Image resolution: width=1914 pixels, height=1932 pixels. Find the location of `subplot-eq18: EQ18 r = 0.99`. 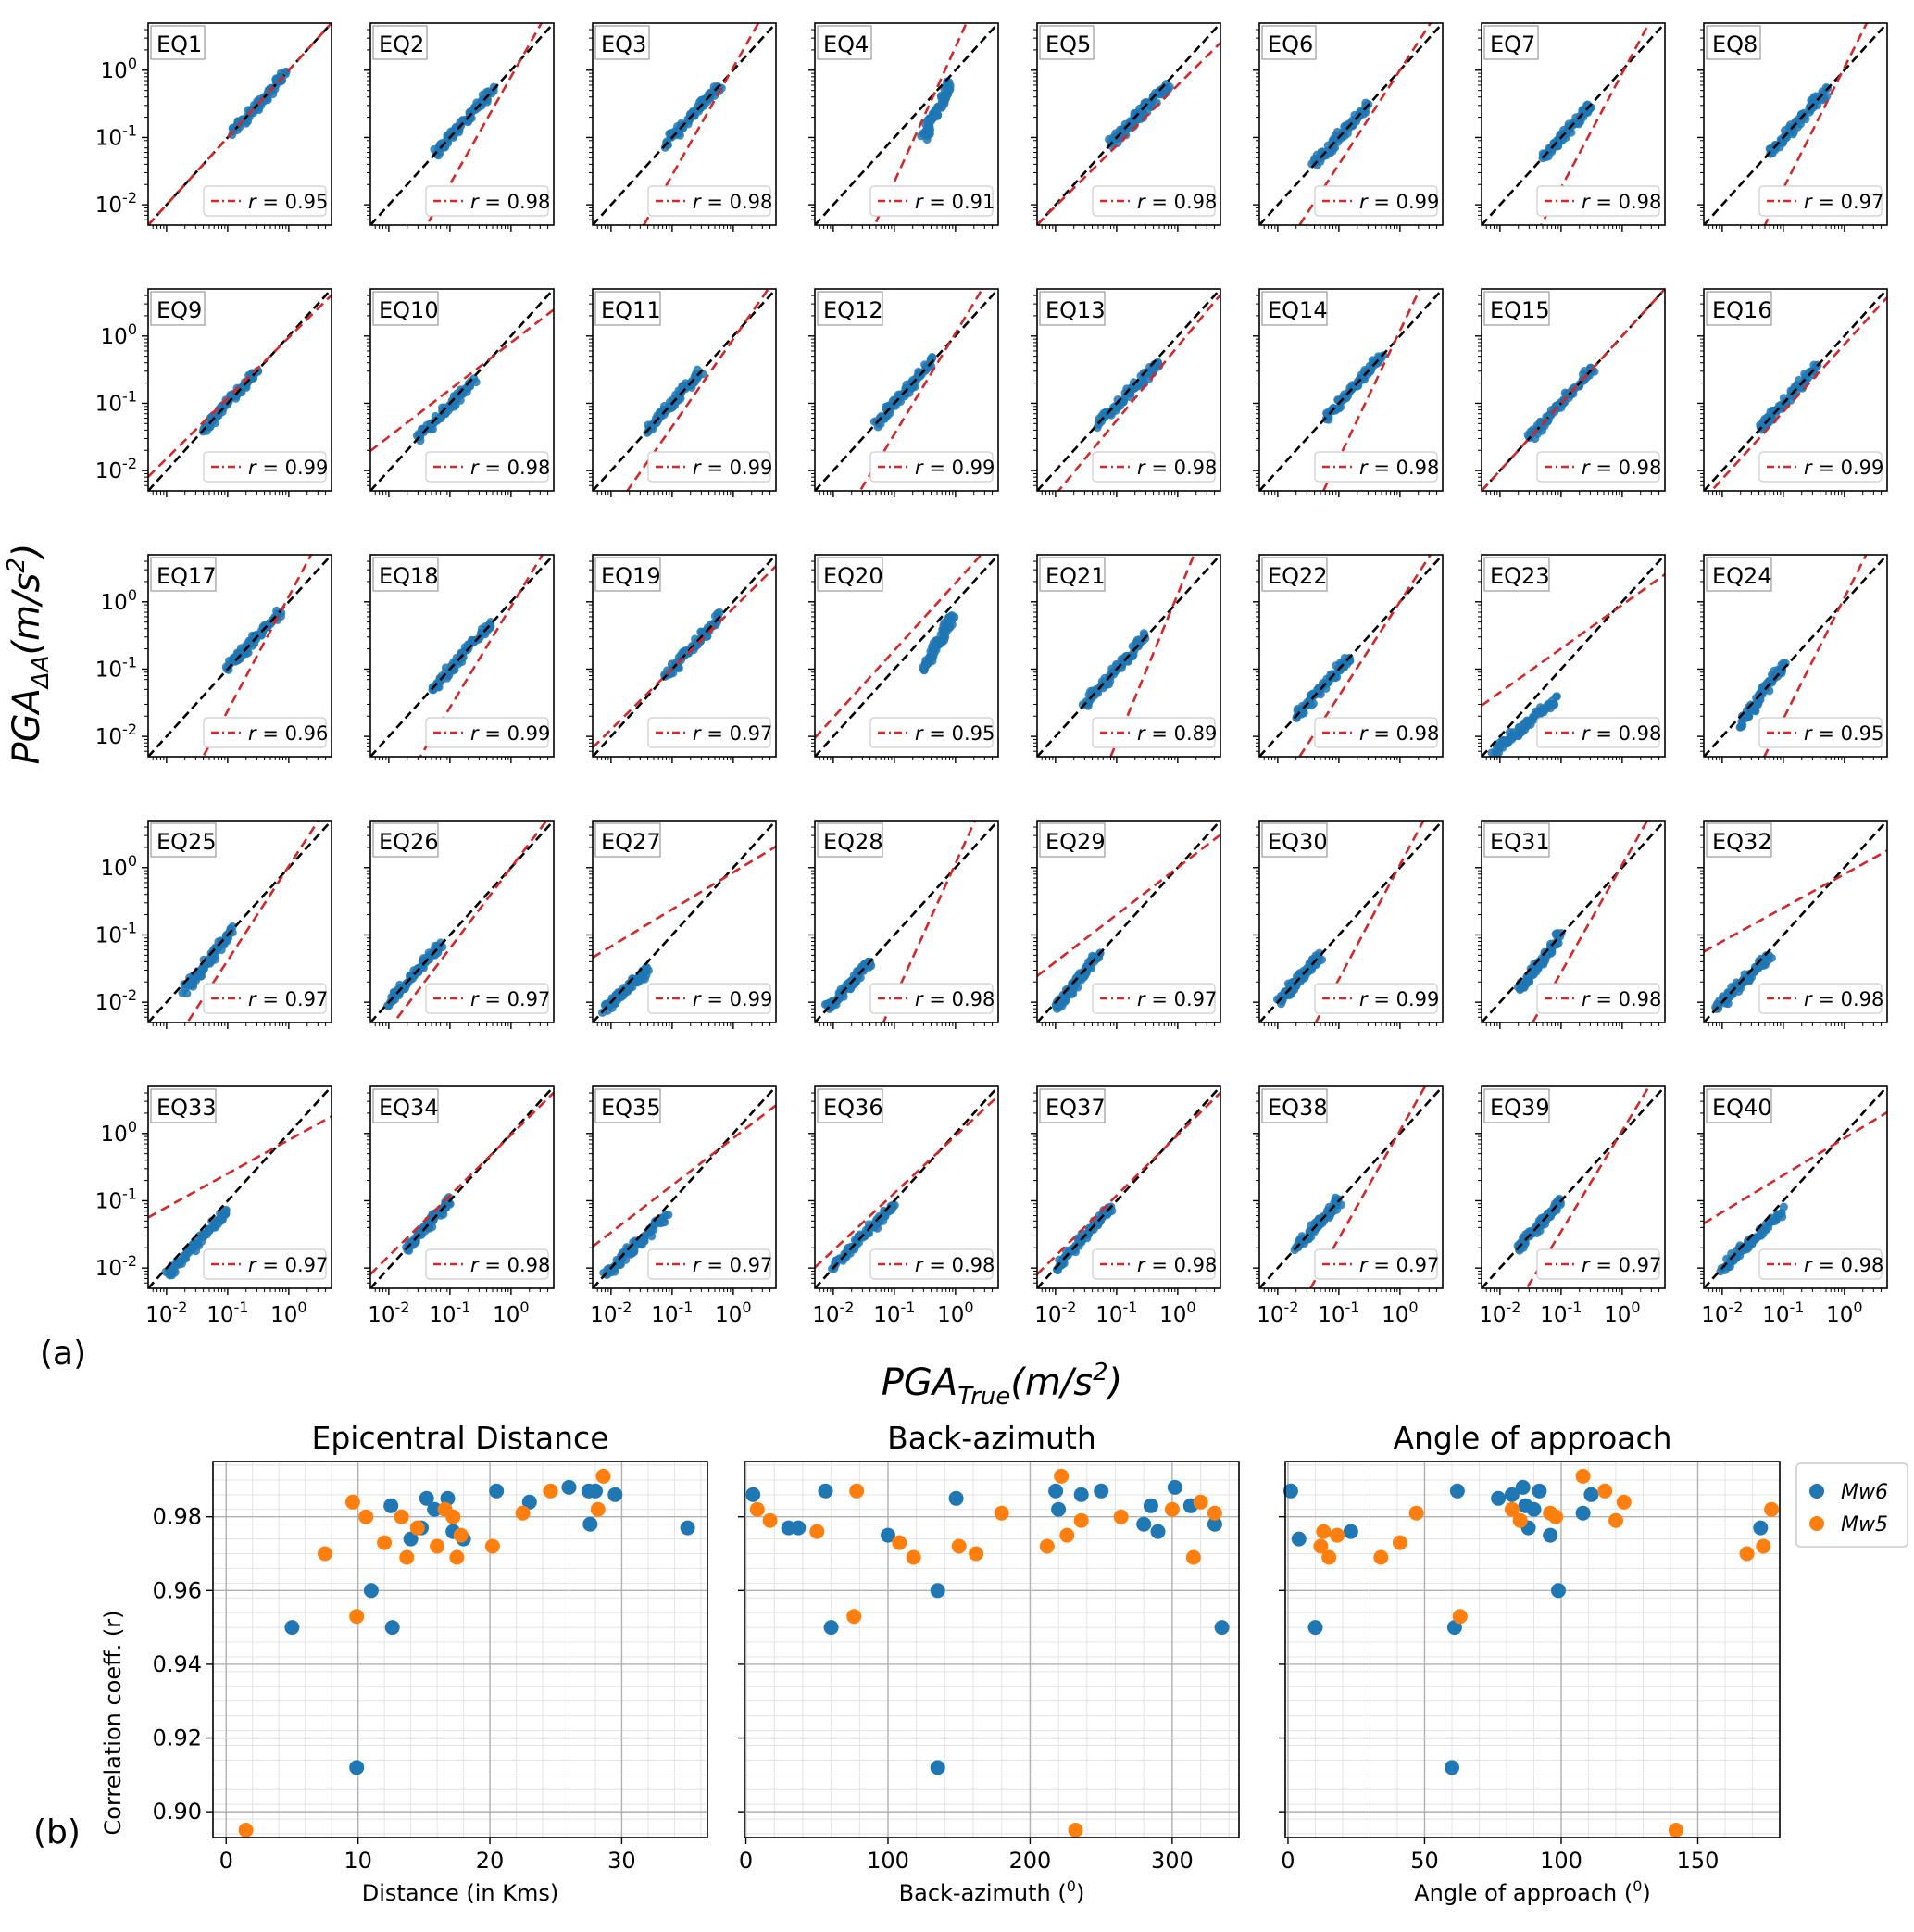

subplot-eq18: EQ18 r = 0.99 is located at coordinates (459, 658).